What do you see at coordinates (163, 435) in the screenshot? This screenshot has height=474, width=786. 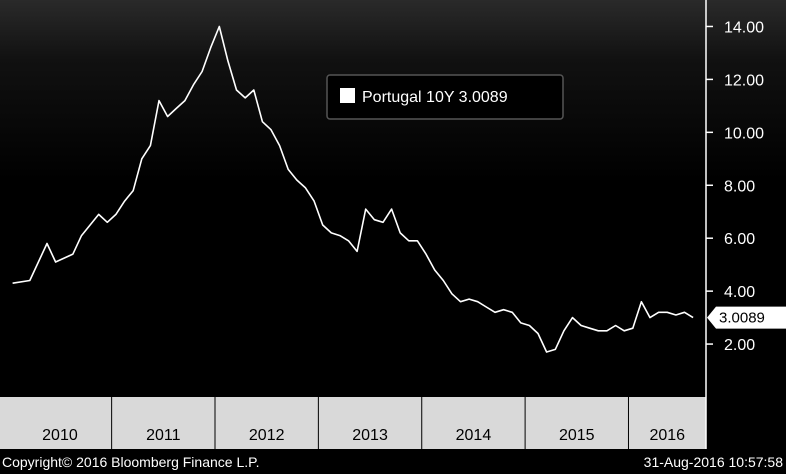 I see `x-tick-label: 2011` at bounding box center [163, 435].